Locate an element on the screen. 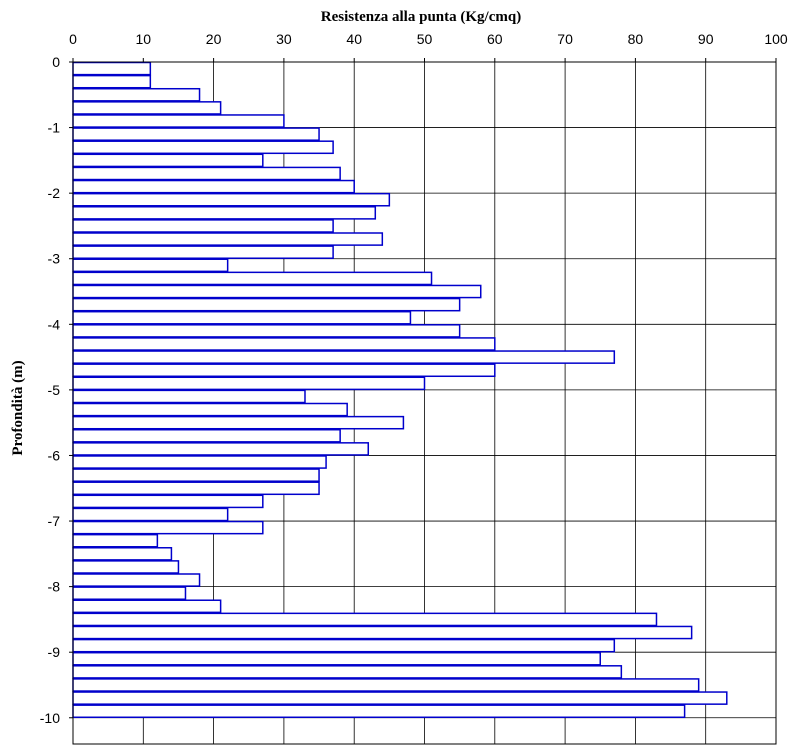 This screenshot has width=793, height=747. x-tick-label: 90 is located at coordinates (706, 39).